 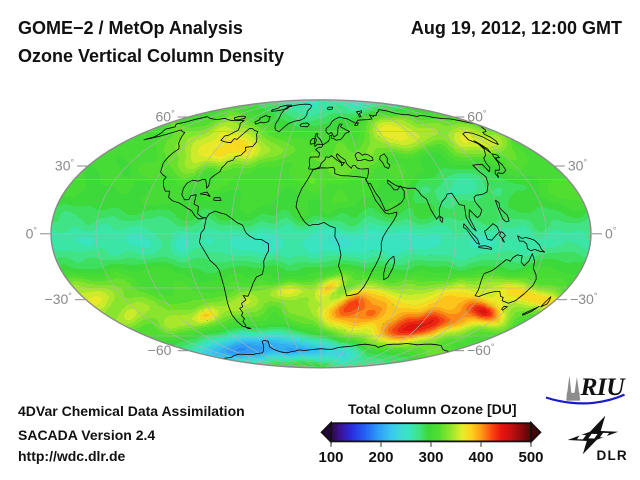 I want to click on svg-text: 400, so click(x=480, y=457).